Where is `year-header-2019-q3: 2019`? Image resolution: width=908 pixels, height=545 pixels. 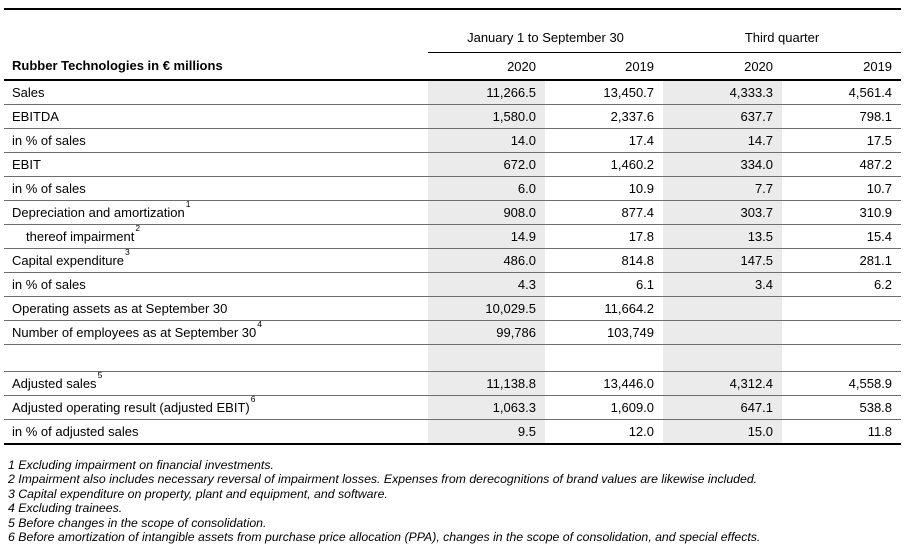
year-header-2019-q3: 2019 is located at coordinates (842, 66).